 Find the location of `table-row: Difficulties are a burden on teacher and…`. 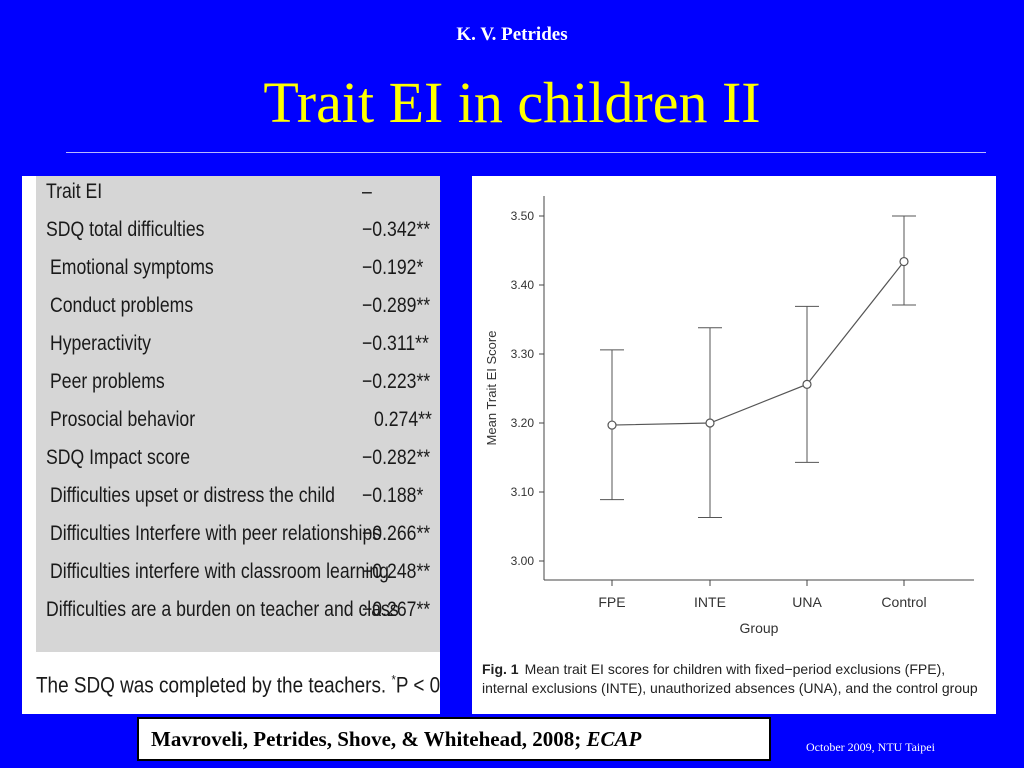

table-row: Difficulties are a burden on teacher and… is located at coordinates (231, 613).